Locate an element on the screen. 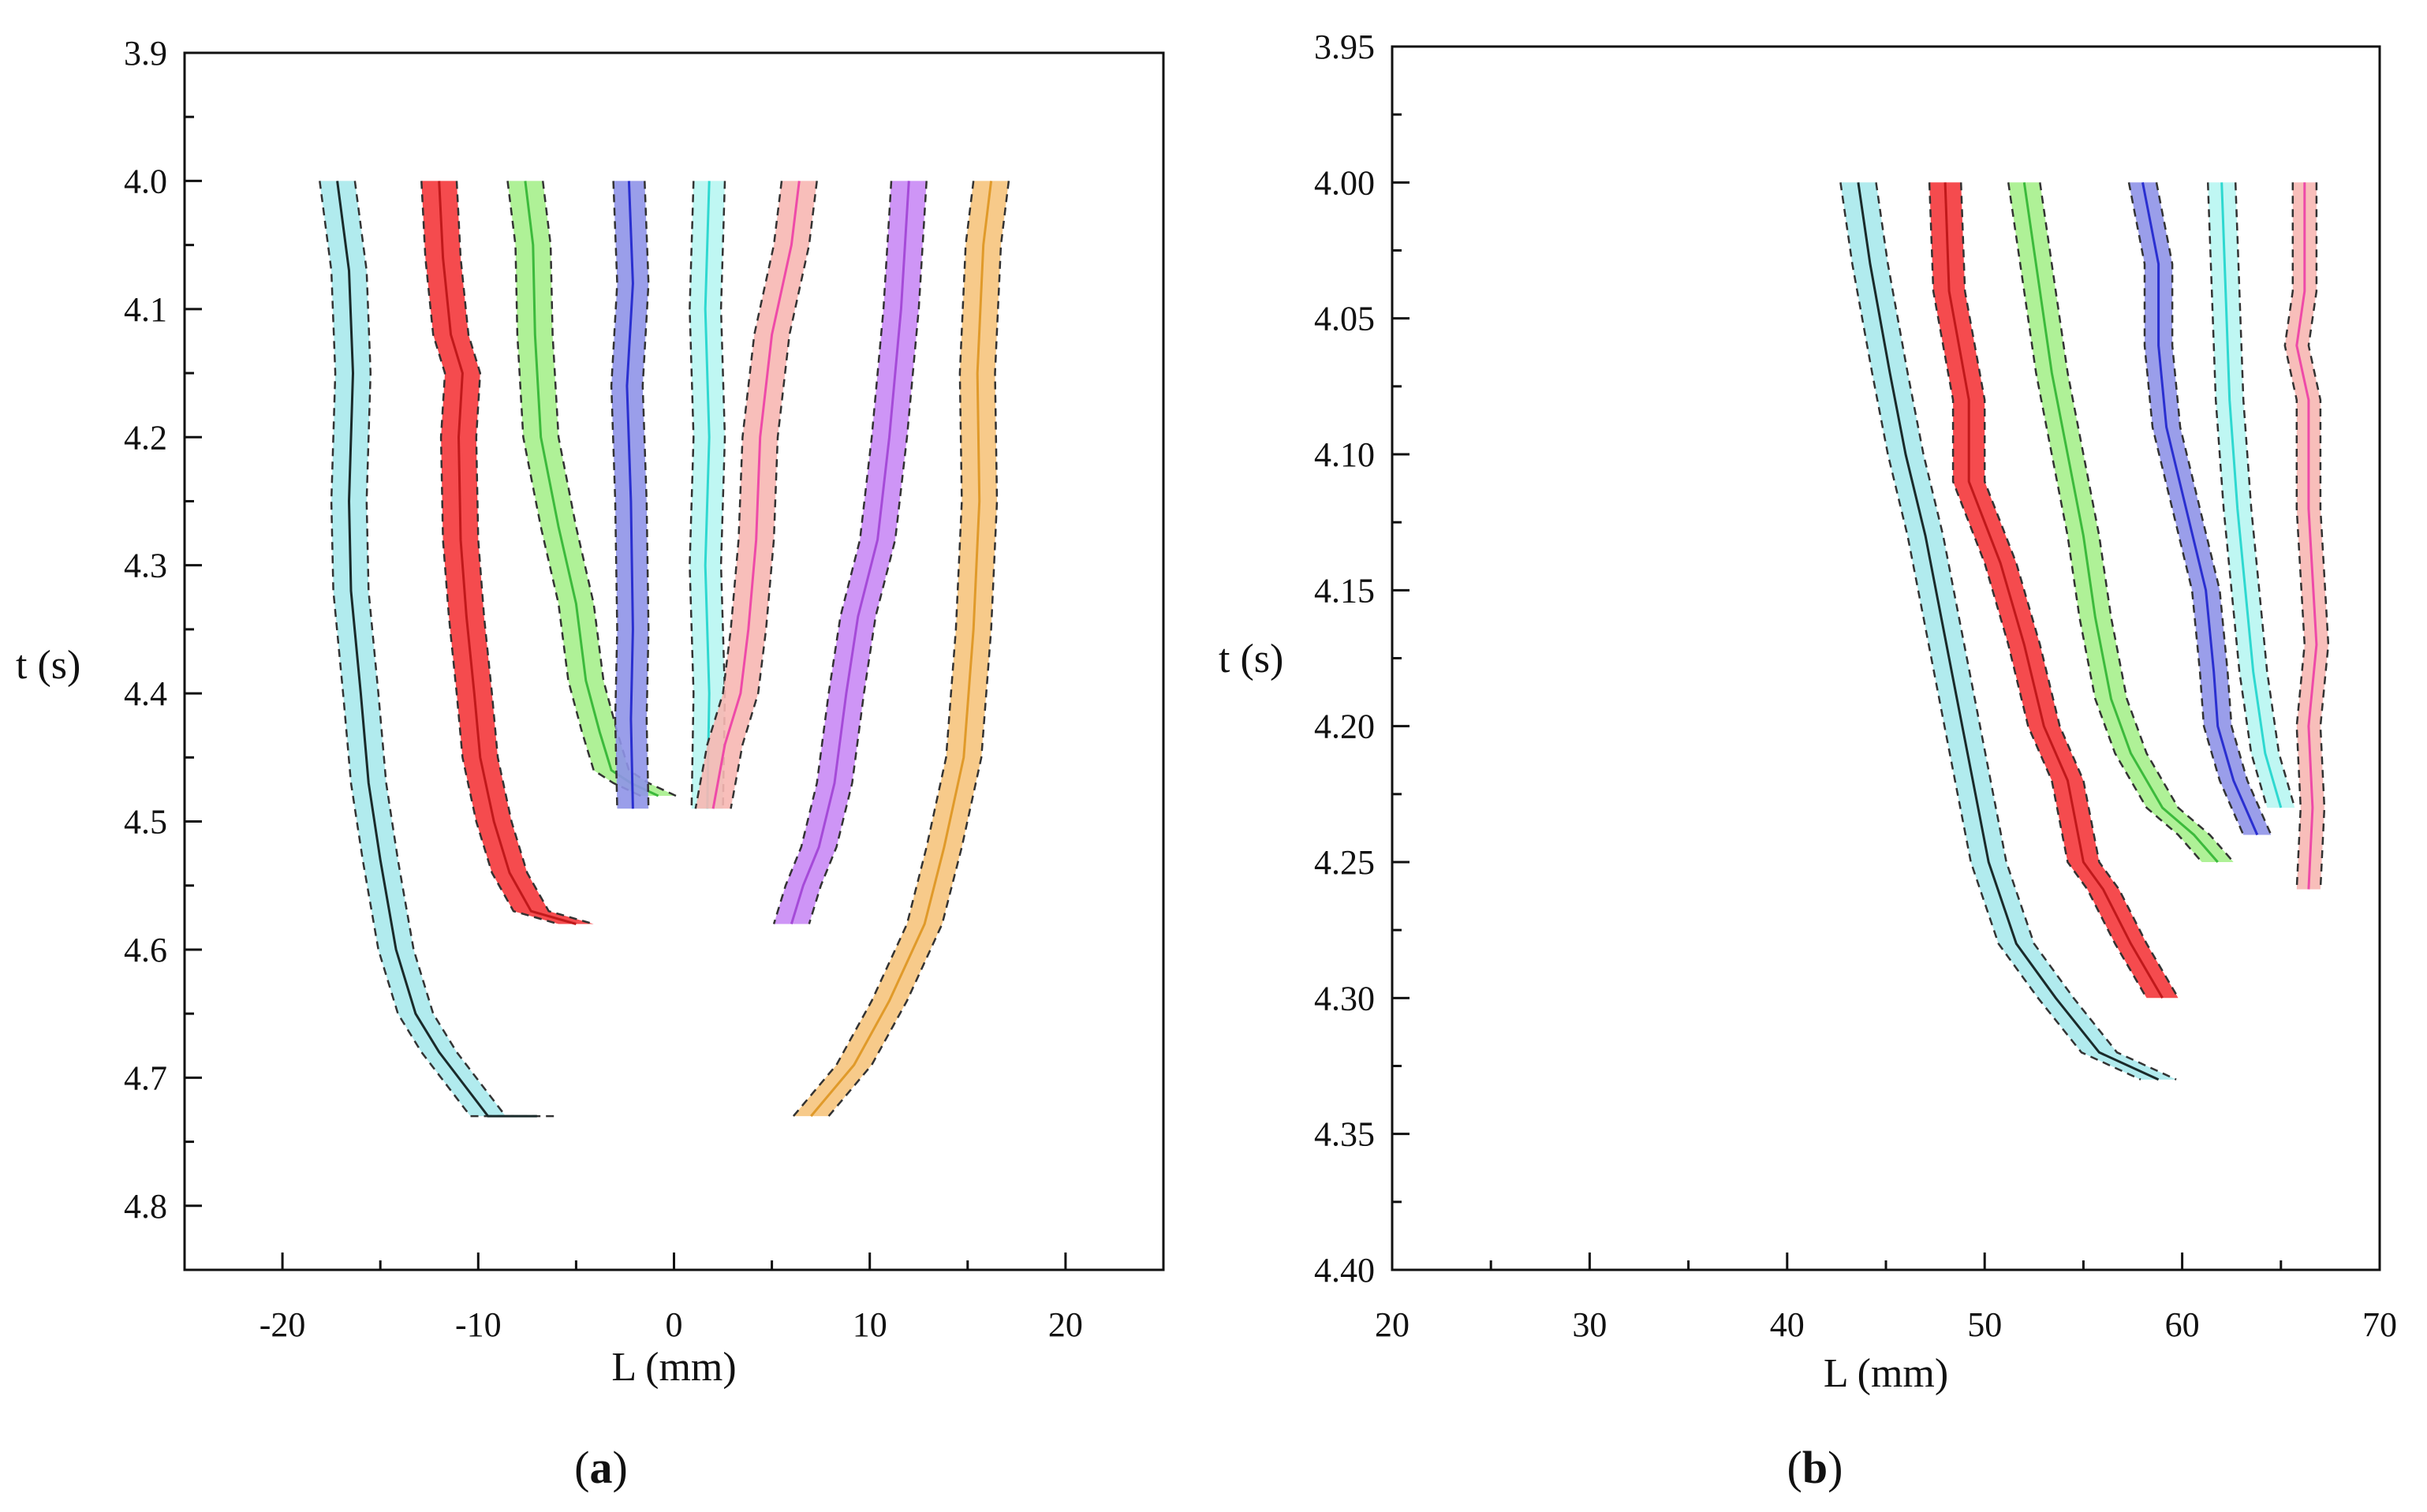 This screenshot has height=1512, width=2427. panel-label-close-b: ) is located at coordinates (1835, 1467).